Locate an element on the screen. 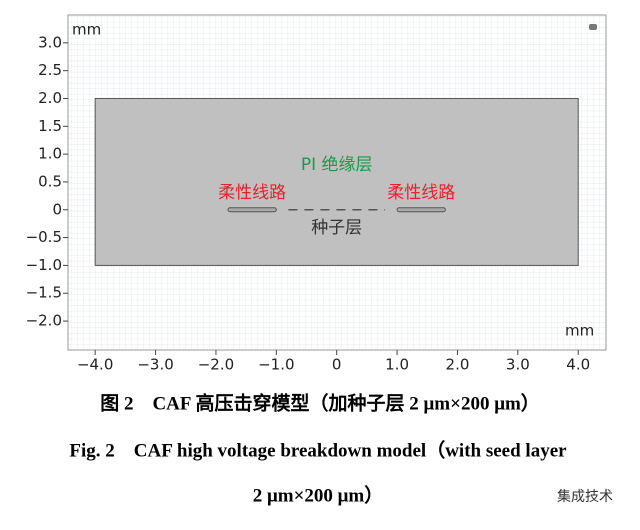  pi-label: PI 绝缘层 is located at coordinates (337, 165).